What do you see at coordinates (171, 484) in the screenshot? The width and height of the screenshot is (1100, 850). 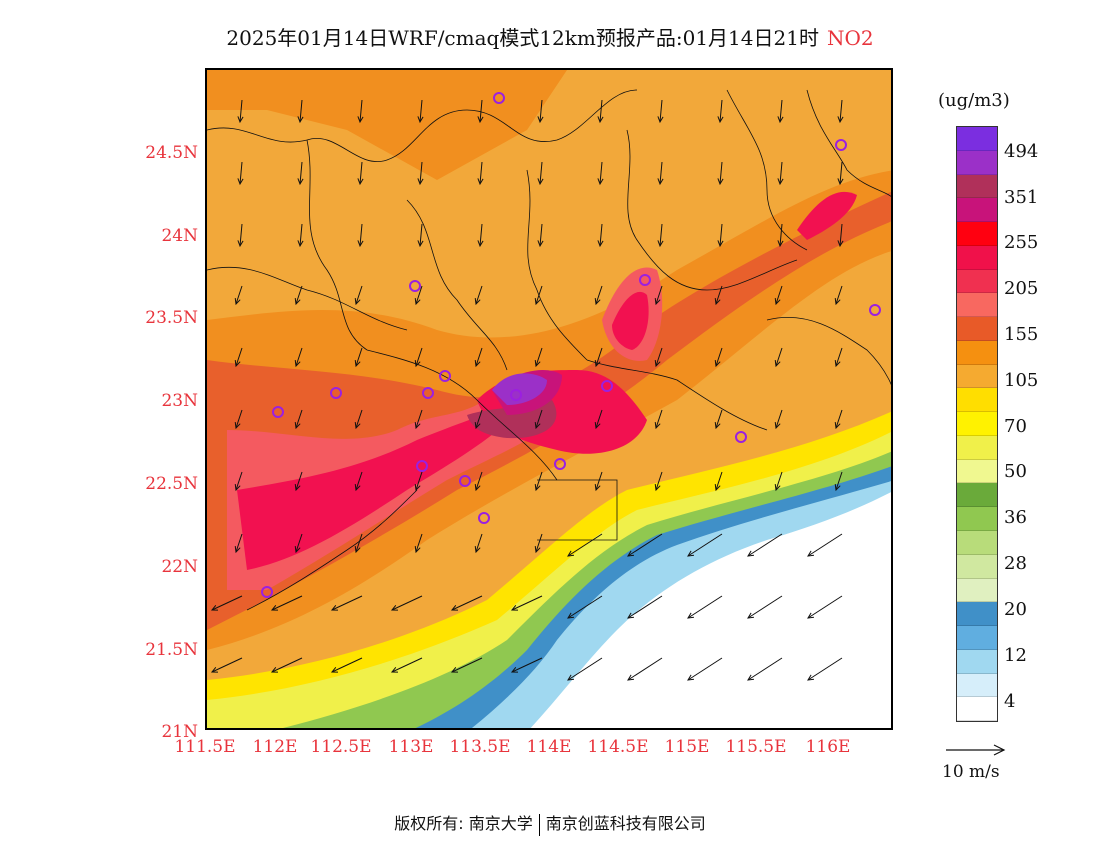 I see `lat-label-22-5n: 22.5N` at bounding box center [171, 484].